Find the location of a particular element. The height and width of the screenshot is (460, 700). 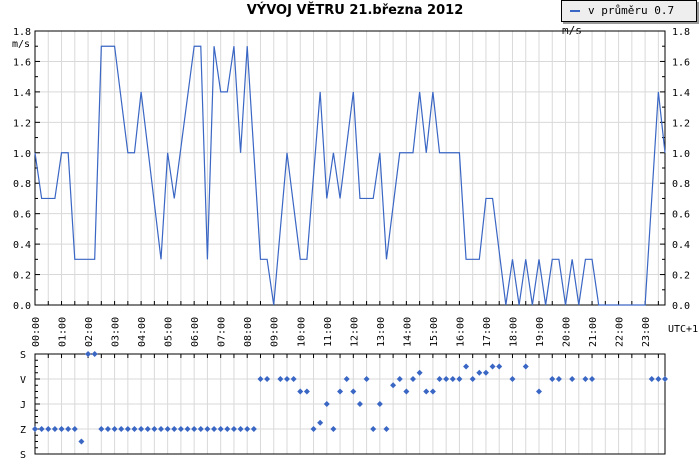

y-tick-label-right: 1.2 is located at coordinates (681, 123).